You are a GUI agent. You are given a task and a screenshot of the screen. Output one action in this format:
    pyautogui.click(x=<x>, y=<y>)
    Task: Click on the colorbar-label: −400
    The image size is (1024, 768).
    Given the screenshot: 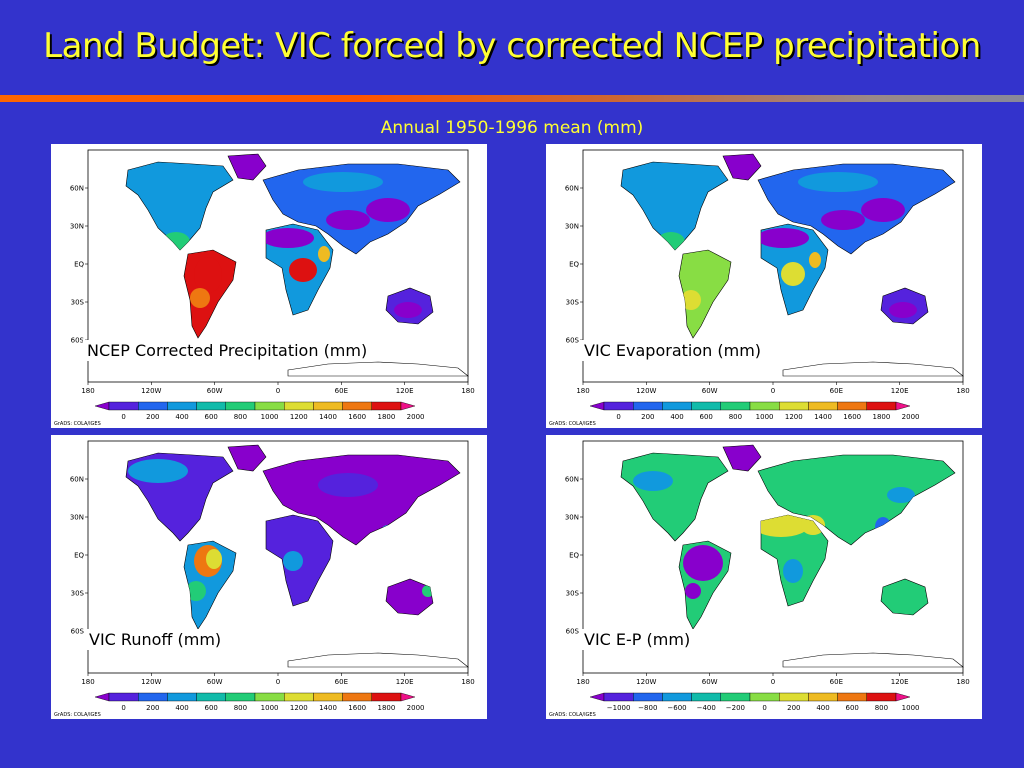 What is the action you would take?
    pyautogui.click(x=706, y=708)
    